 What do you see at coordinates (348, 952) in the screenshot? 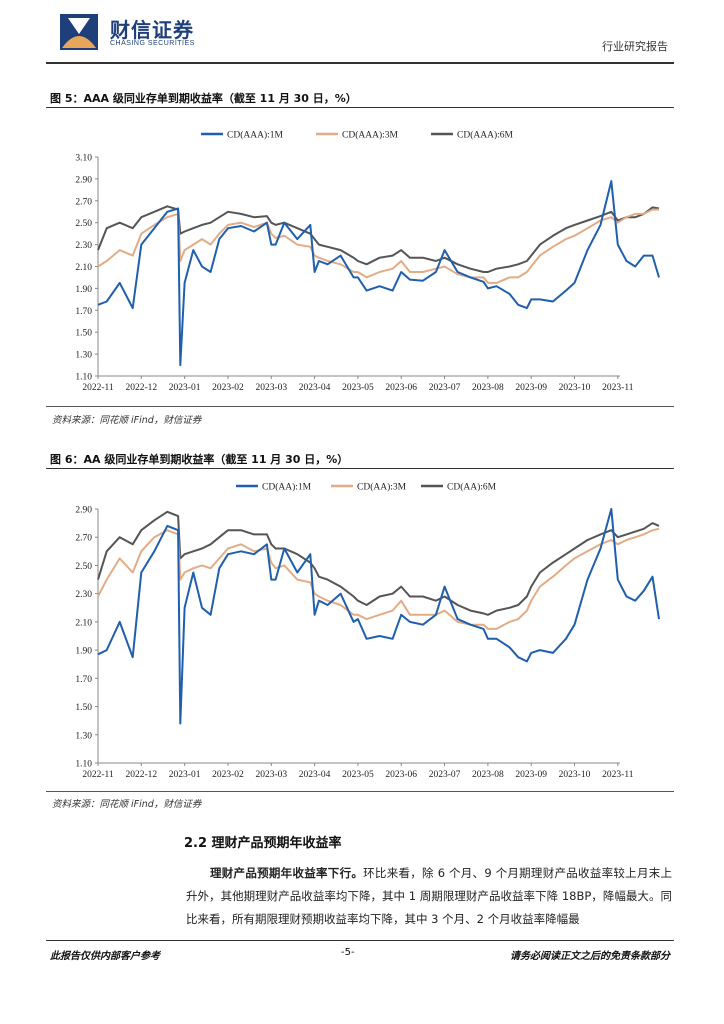
I see `page-number: -5-` at bounding box center [348, 952].